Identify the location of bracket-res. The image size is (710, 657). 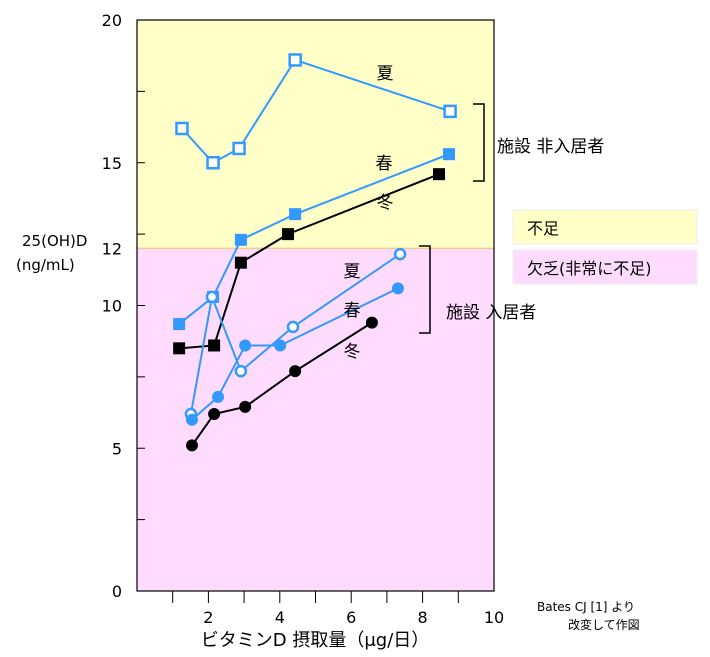
(425, 289).